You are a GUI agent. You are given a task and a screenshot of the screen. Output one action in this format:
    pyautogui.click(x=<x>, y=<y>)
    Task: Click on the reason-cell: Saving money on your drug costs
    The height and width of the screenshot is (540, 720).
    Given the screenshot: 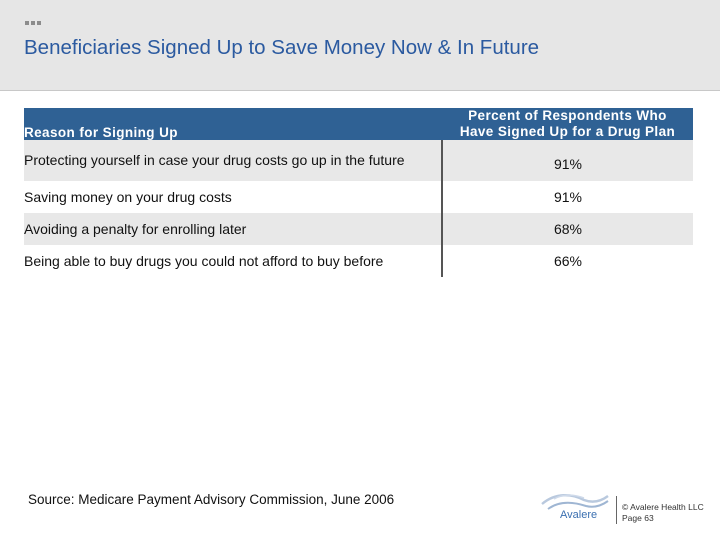 What is the action you would take?
    pyautogui.click(x=233, y=197)
    